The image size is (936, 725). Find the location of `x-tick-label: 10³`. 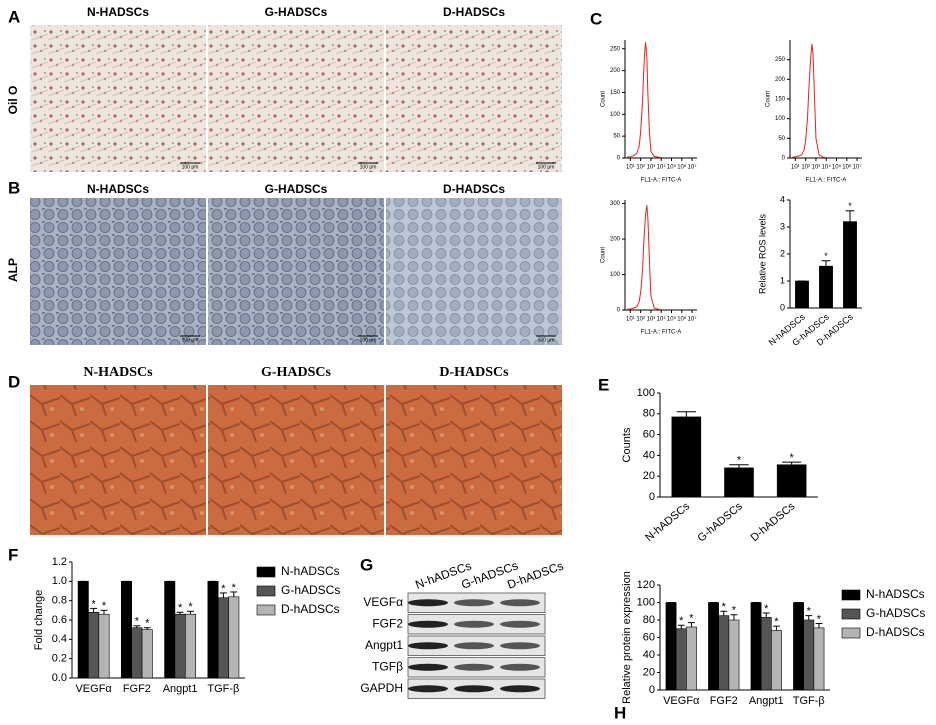

x-tick-label: 10³ is located at coordinates (651, 320).